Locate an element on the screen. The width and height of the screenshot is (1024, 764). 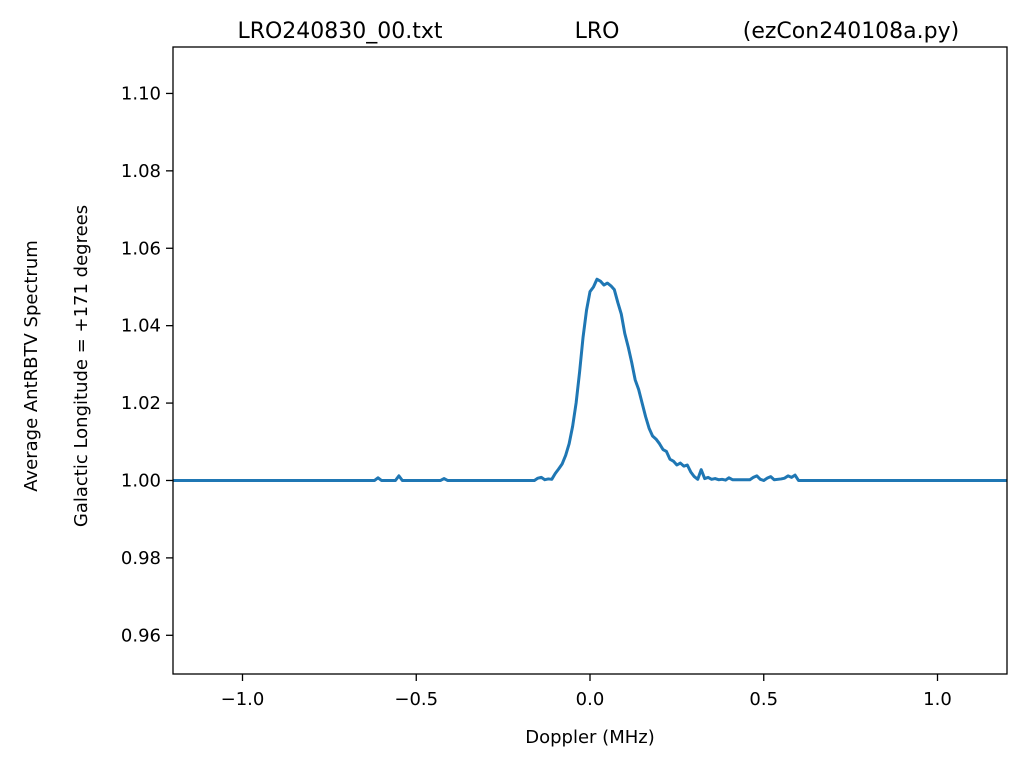
x-tick-label: 0.5 is located at coordinates (763, 699).